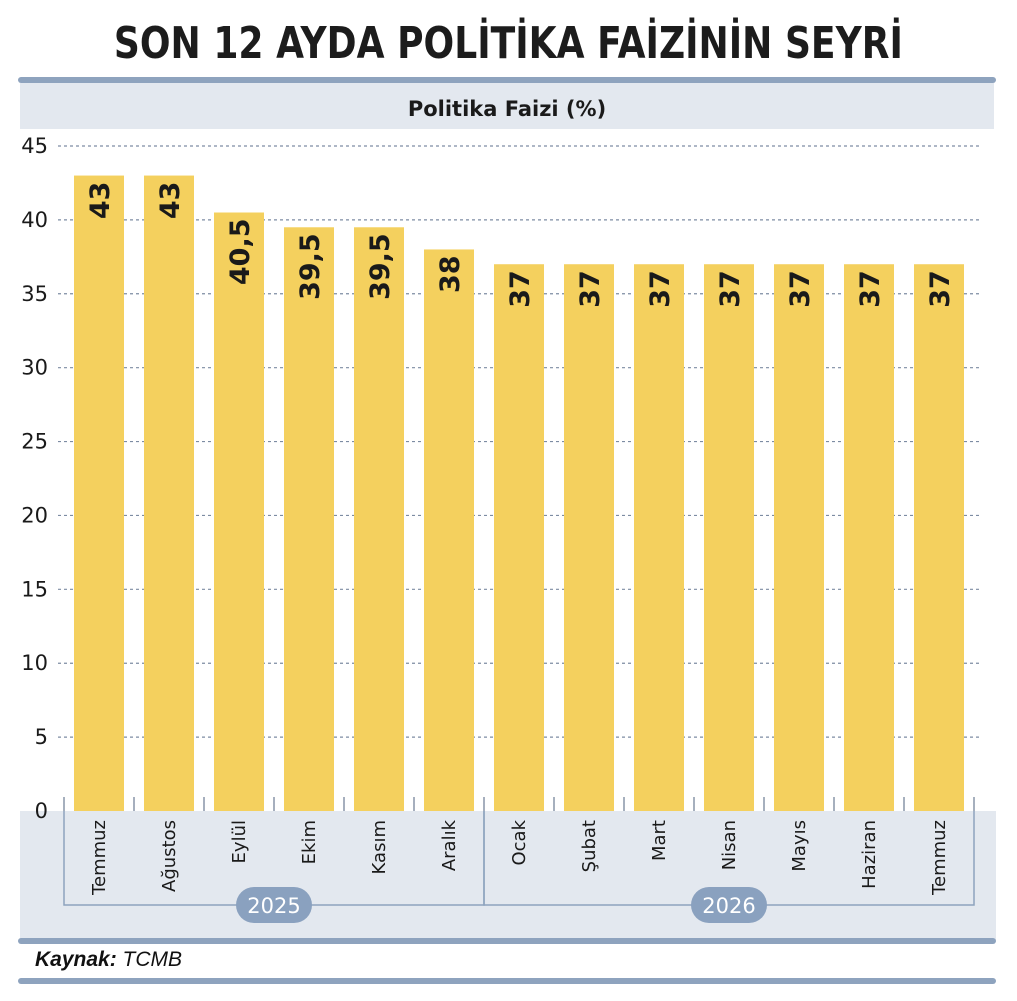  I want to click on x-category-label: Şubat, so click(589, 846).